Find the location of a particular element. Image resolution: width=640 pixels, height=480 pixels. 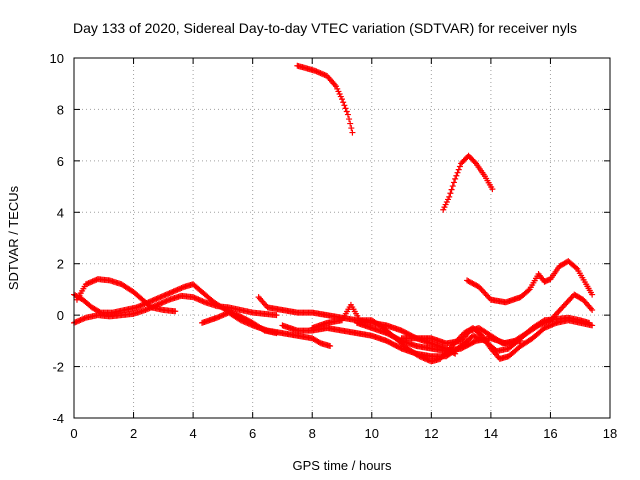

series-s12 is located at coordinates (438, 337).